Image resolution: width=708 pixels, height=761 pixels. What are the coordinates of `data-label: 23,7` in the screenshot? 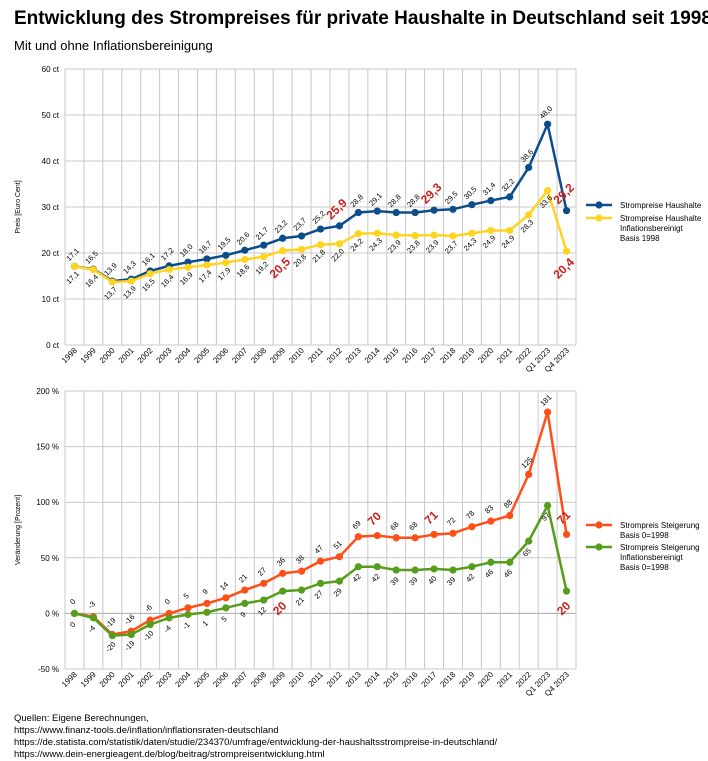 It's located at (299, 224).